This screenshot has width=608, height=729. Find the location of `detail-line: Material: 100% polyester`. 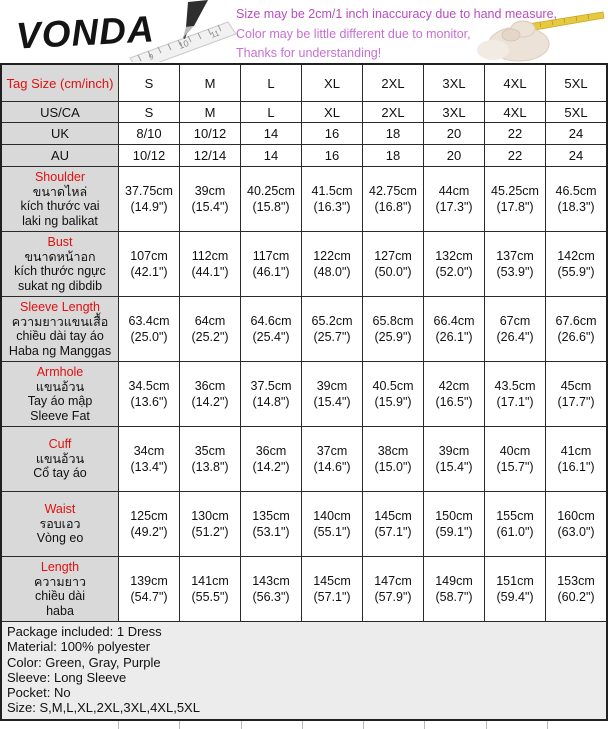

detail-line: Material: 100% polyester is located at coordinates (79, 647).